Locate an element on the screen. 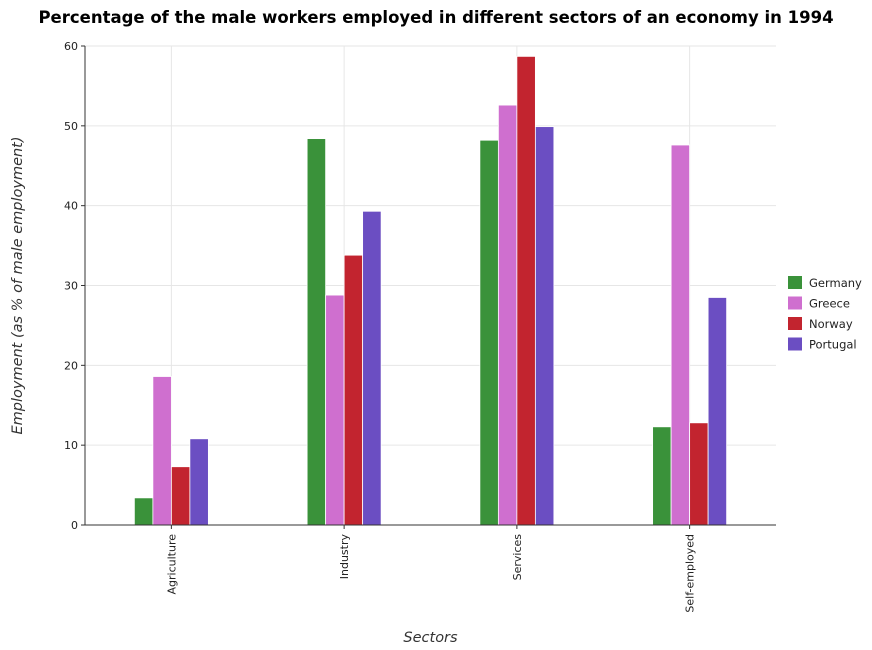  bar-norway-self-employed is located at coordinates (699, 474).